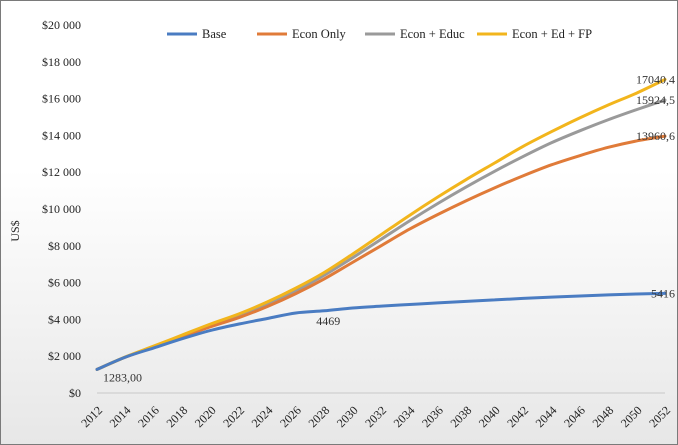 The height and width of the screenshot is (445, 678). I want to click on x-tick-label: 2052, so click(659, 416).